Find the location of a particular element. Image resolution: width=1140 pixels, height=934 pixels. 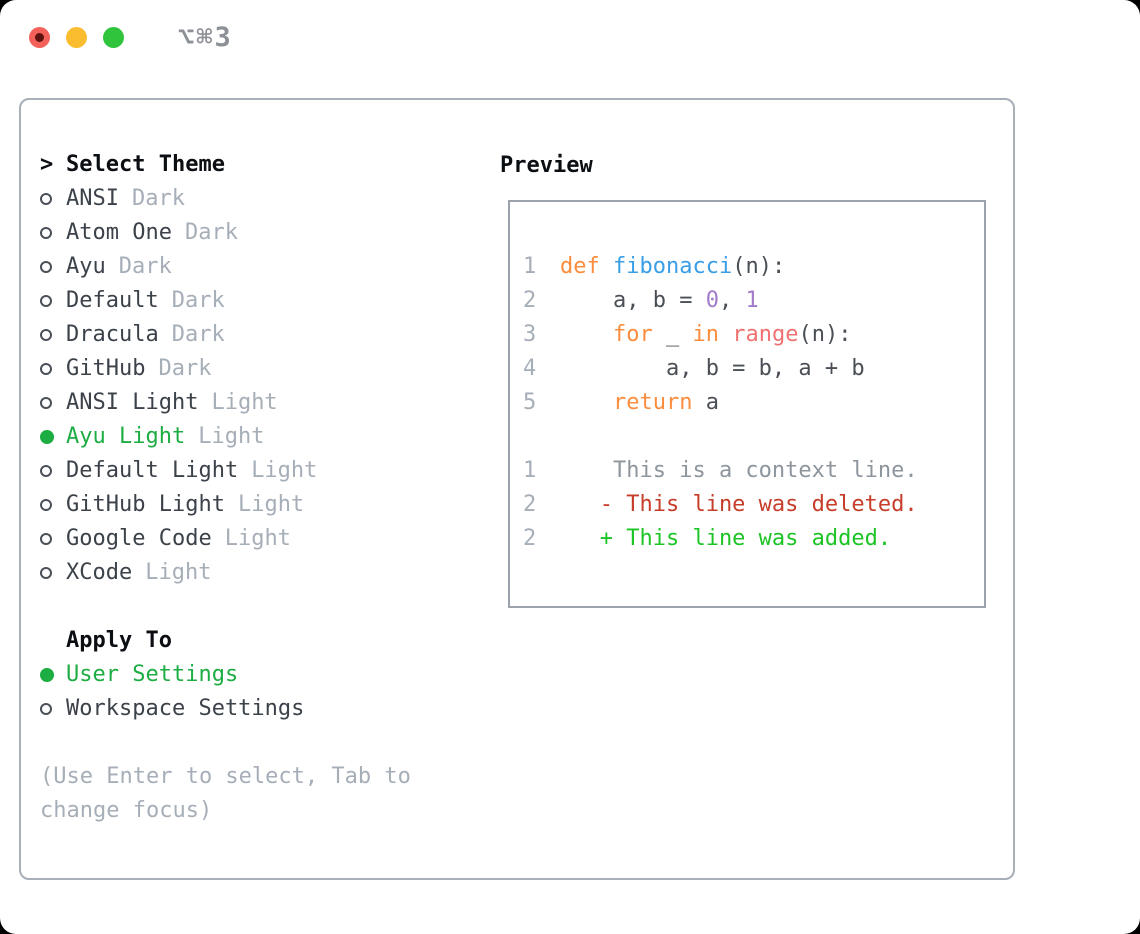

code-line: 2 - This line was deleted. is located at coordinates (753, 505).